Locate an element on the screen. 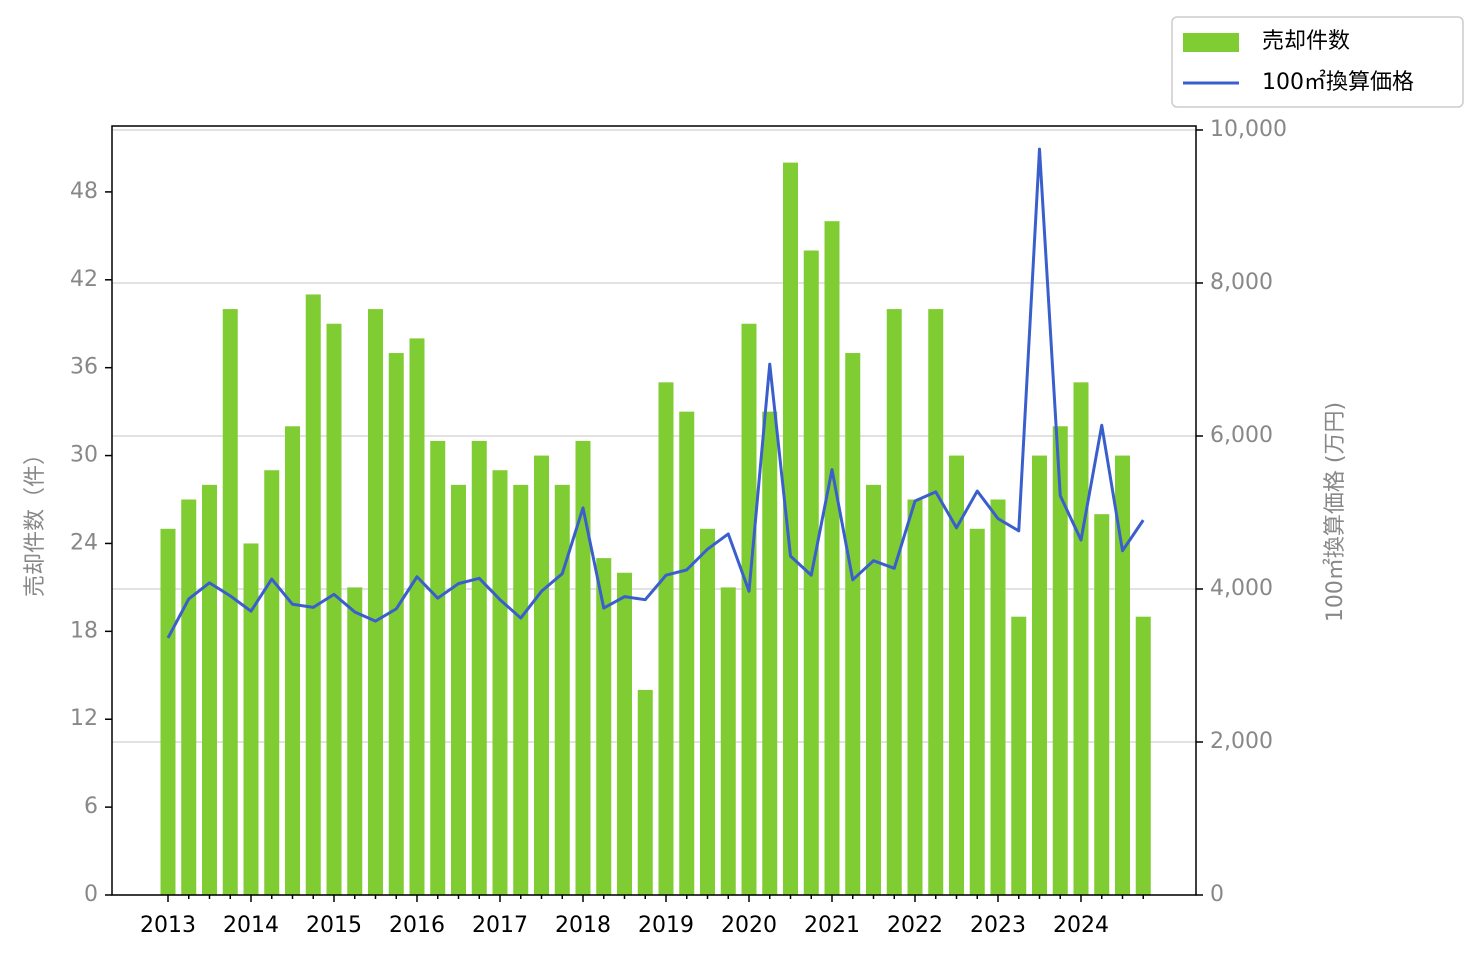 The image size is (1482, 961). y2-tick-label: 10,000 is located at coordinates (1248, 129).